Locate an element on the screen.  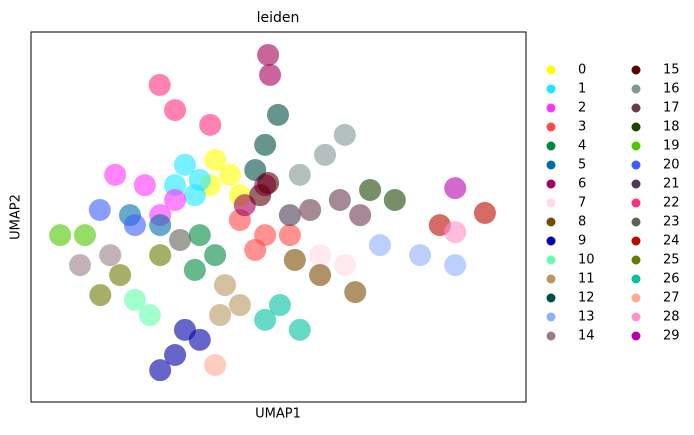
legend-label: 8 is located at coordinates (582, 222).